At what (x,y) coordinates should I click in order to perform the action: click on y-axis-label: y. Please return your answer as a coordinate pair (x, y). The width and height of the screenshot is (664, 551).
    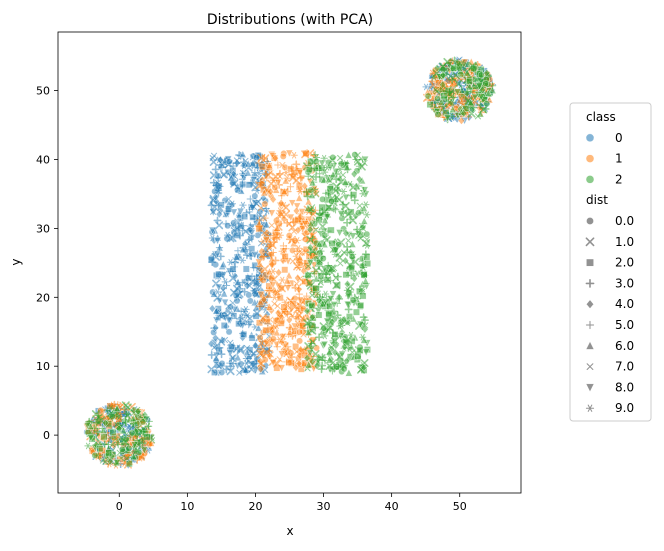
    Looking at the image, I should click on (16, 261).